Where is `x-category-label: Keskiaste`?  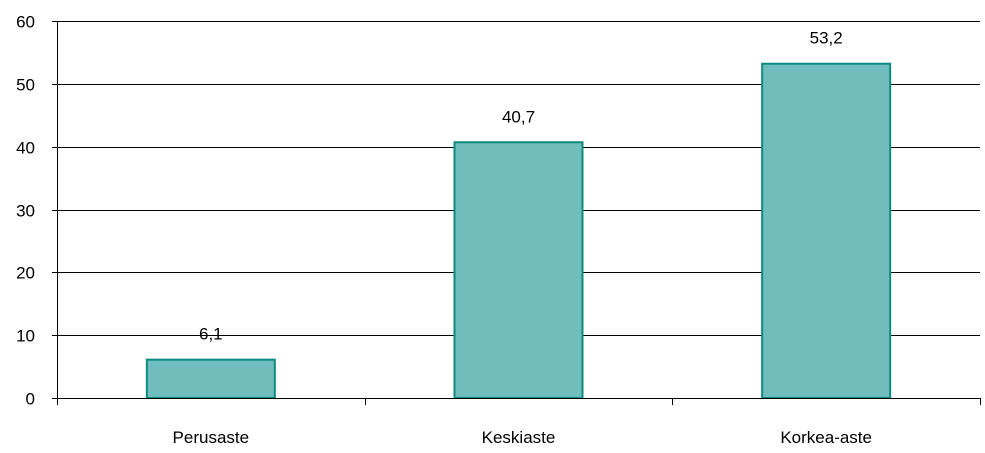 x-category-label: Keskiaste is located at coordinates (519, 437).